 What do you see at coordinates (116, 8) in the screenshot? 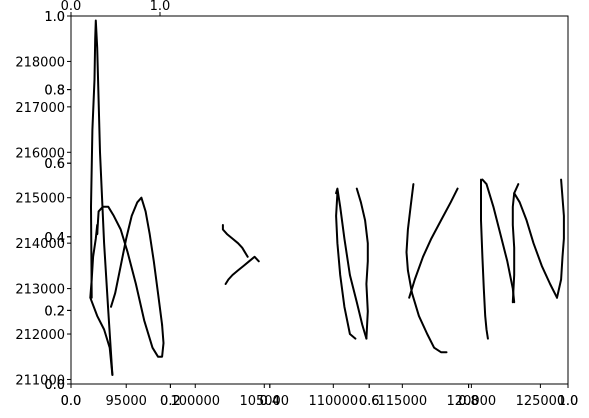
I see `axes-inset: 0.0 1.0` at bounding box center [116, 8].